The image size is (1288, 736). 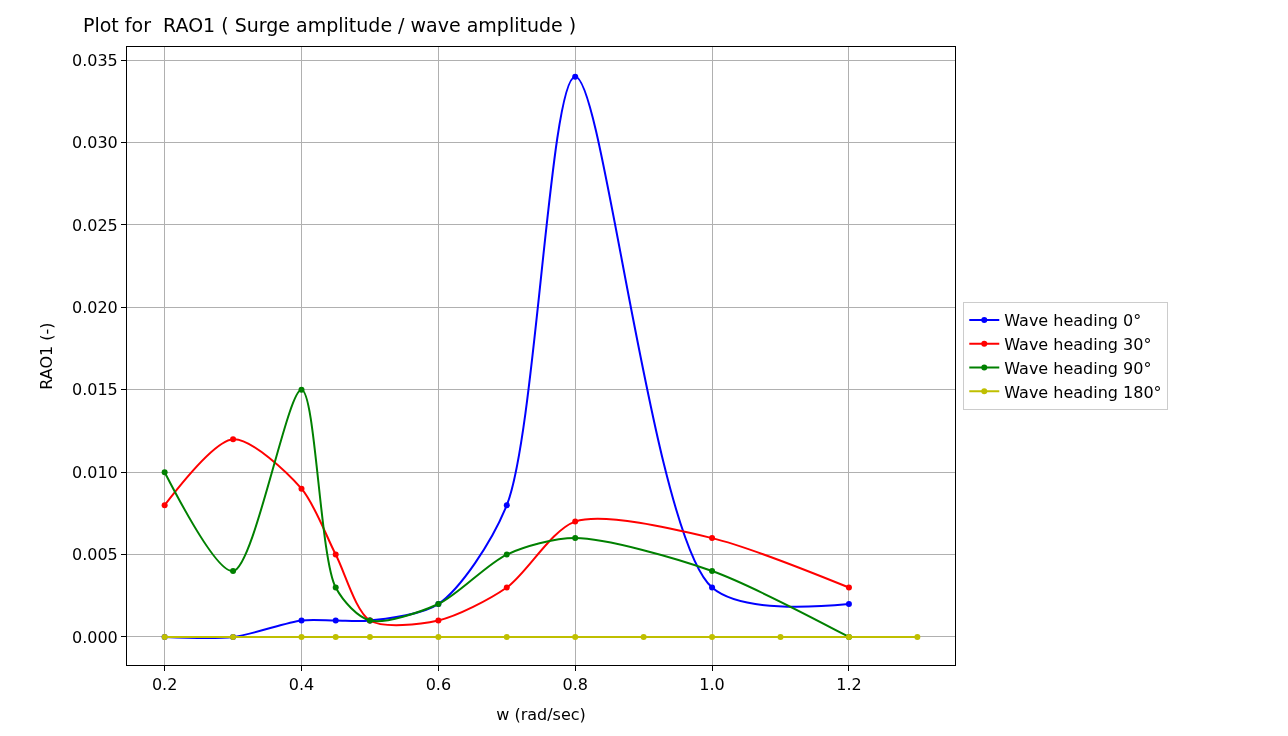 I want to click on y-axis-title: RAO1 (-), so click(x=46, y=356).